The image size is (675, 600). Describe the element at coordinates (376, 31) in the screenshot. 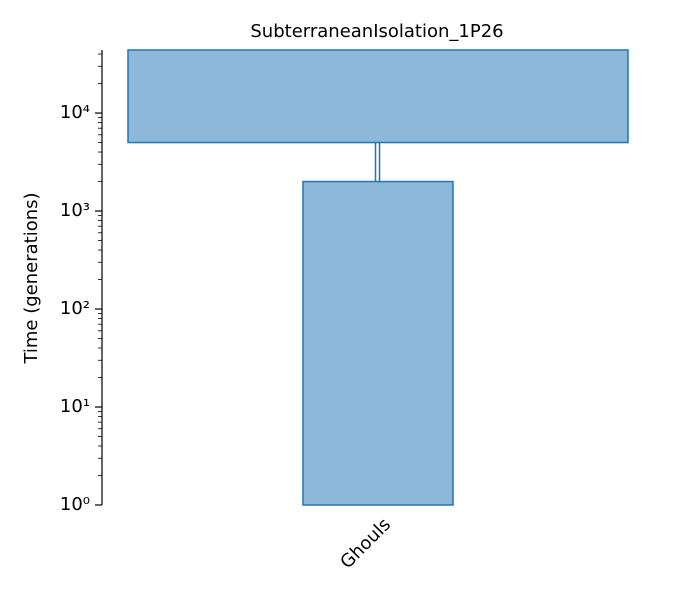

I see `chart-title: SubterraneanIsolation_1P26` at that location.